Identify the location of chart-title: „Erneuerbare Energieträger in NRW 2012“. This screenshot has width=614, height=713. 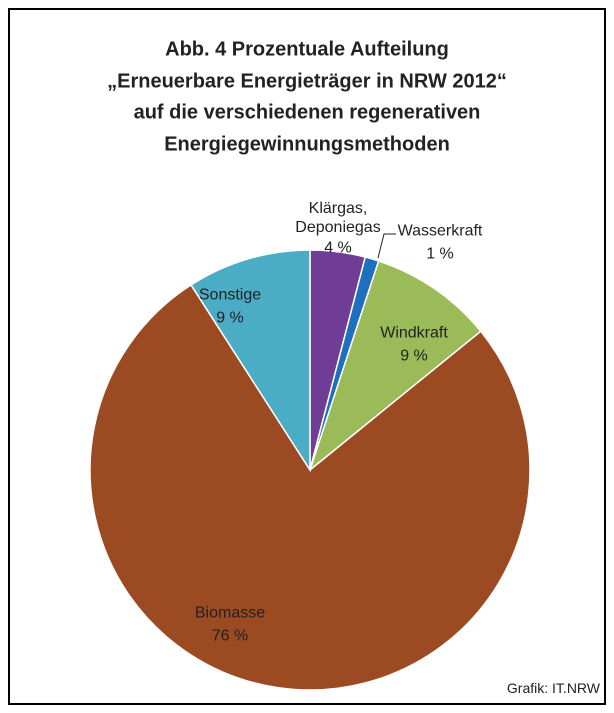
(307, 81).